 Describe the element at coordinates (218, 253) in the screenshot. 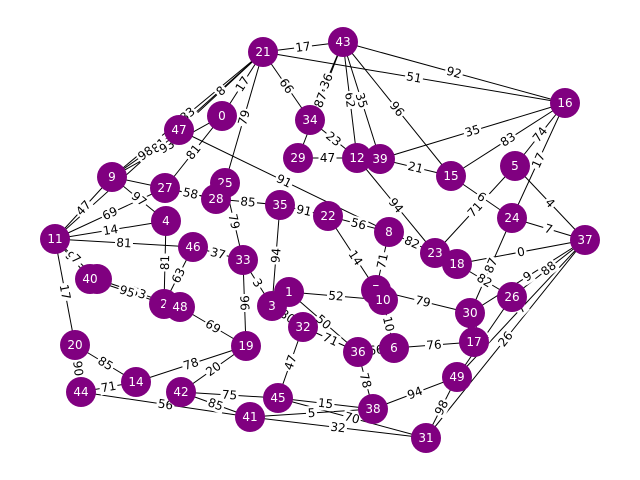

I see `edge-label-group: 37` at that location.